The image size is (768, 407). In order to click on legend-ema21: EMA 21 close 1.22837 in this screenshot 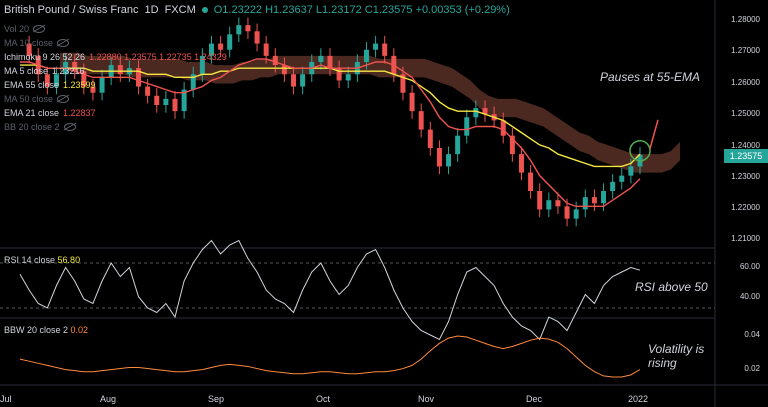, I will do `click(50, 113)`.